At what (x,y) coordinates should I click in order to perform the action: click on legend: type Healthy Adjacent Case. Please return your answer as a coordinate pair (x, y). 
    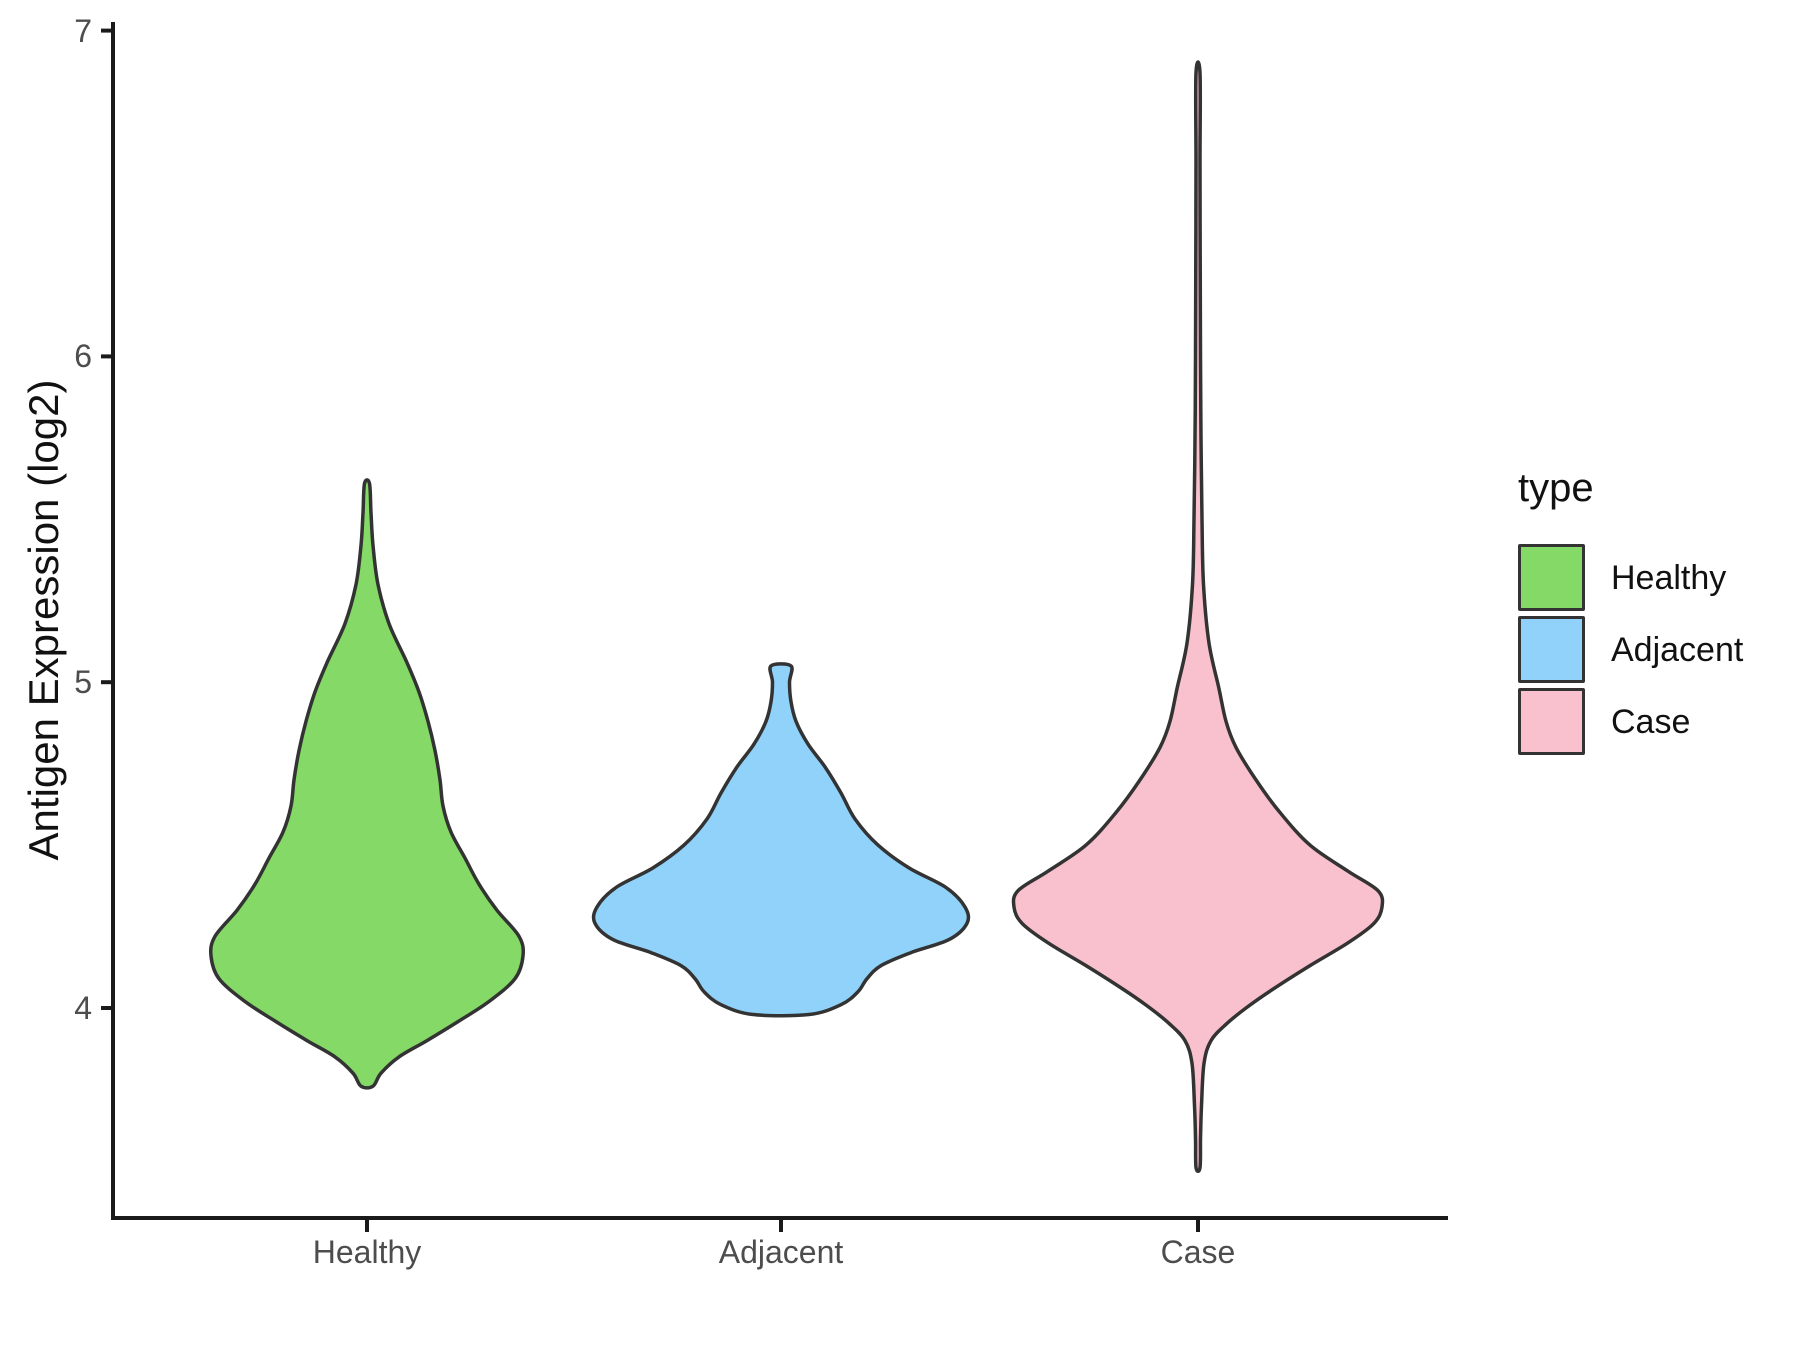
    Looking at the image, I should click on (1653, 612).